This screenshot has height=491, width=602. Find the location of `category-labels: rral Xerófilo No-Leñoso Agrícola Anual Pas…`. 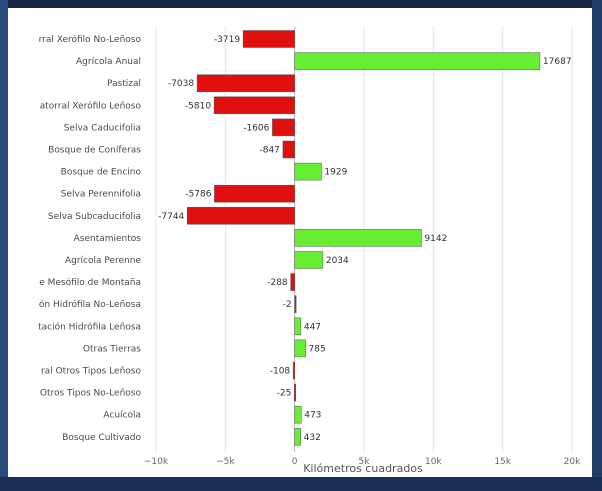

category-labels: rral Xerófilo No-Leñoso Agrícola Anual Pas… is located at coordinates (89, 238).